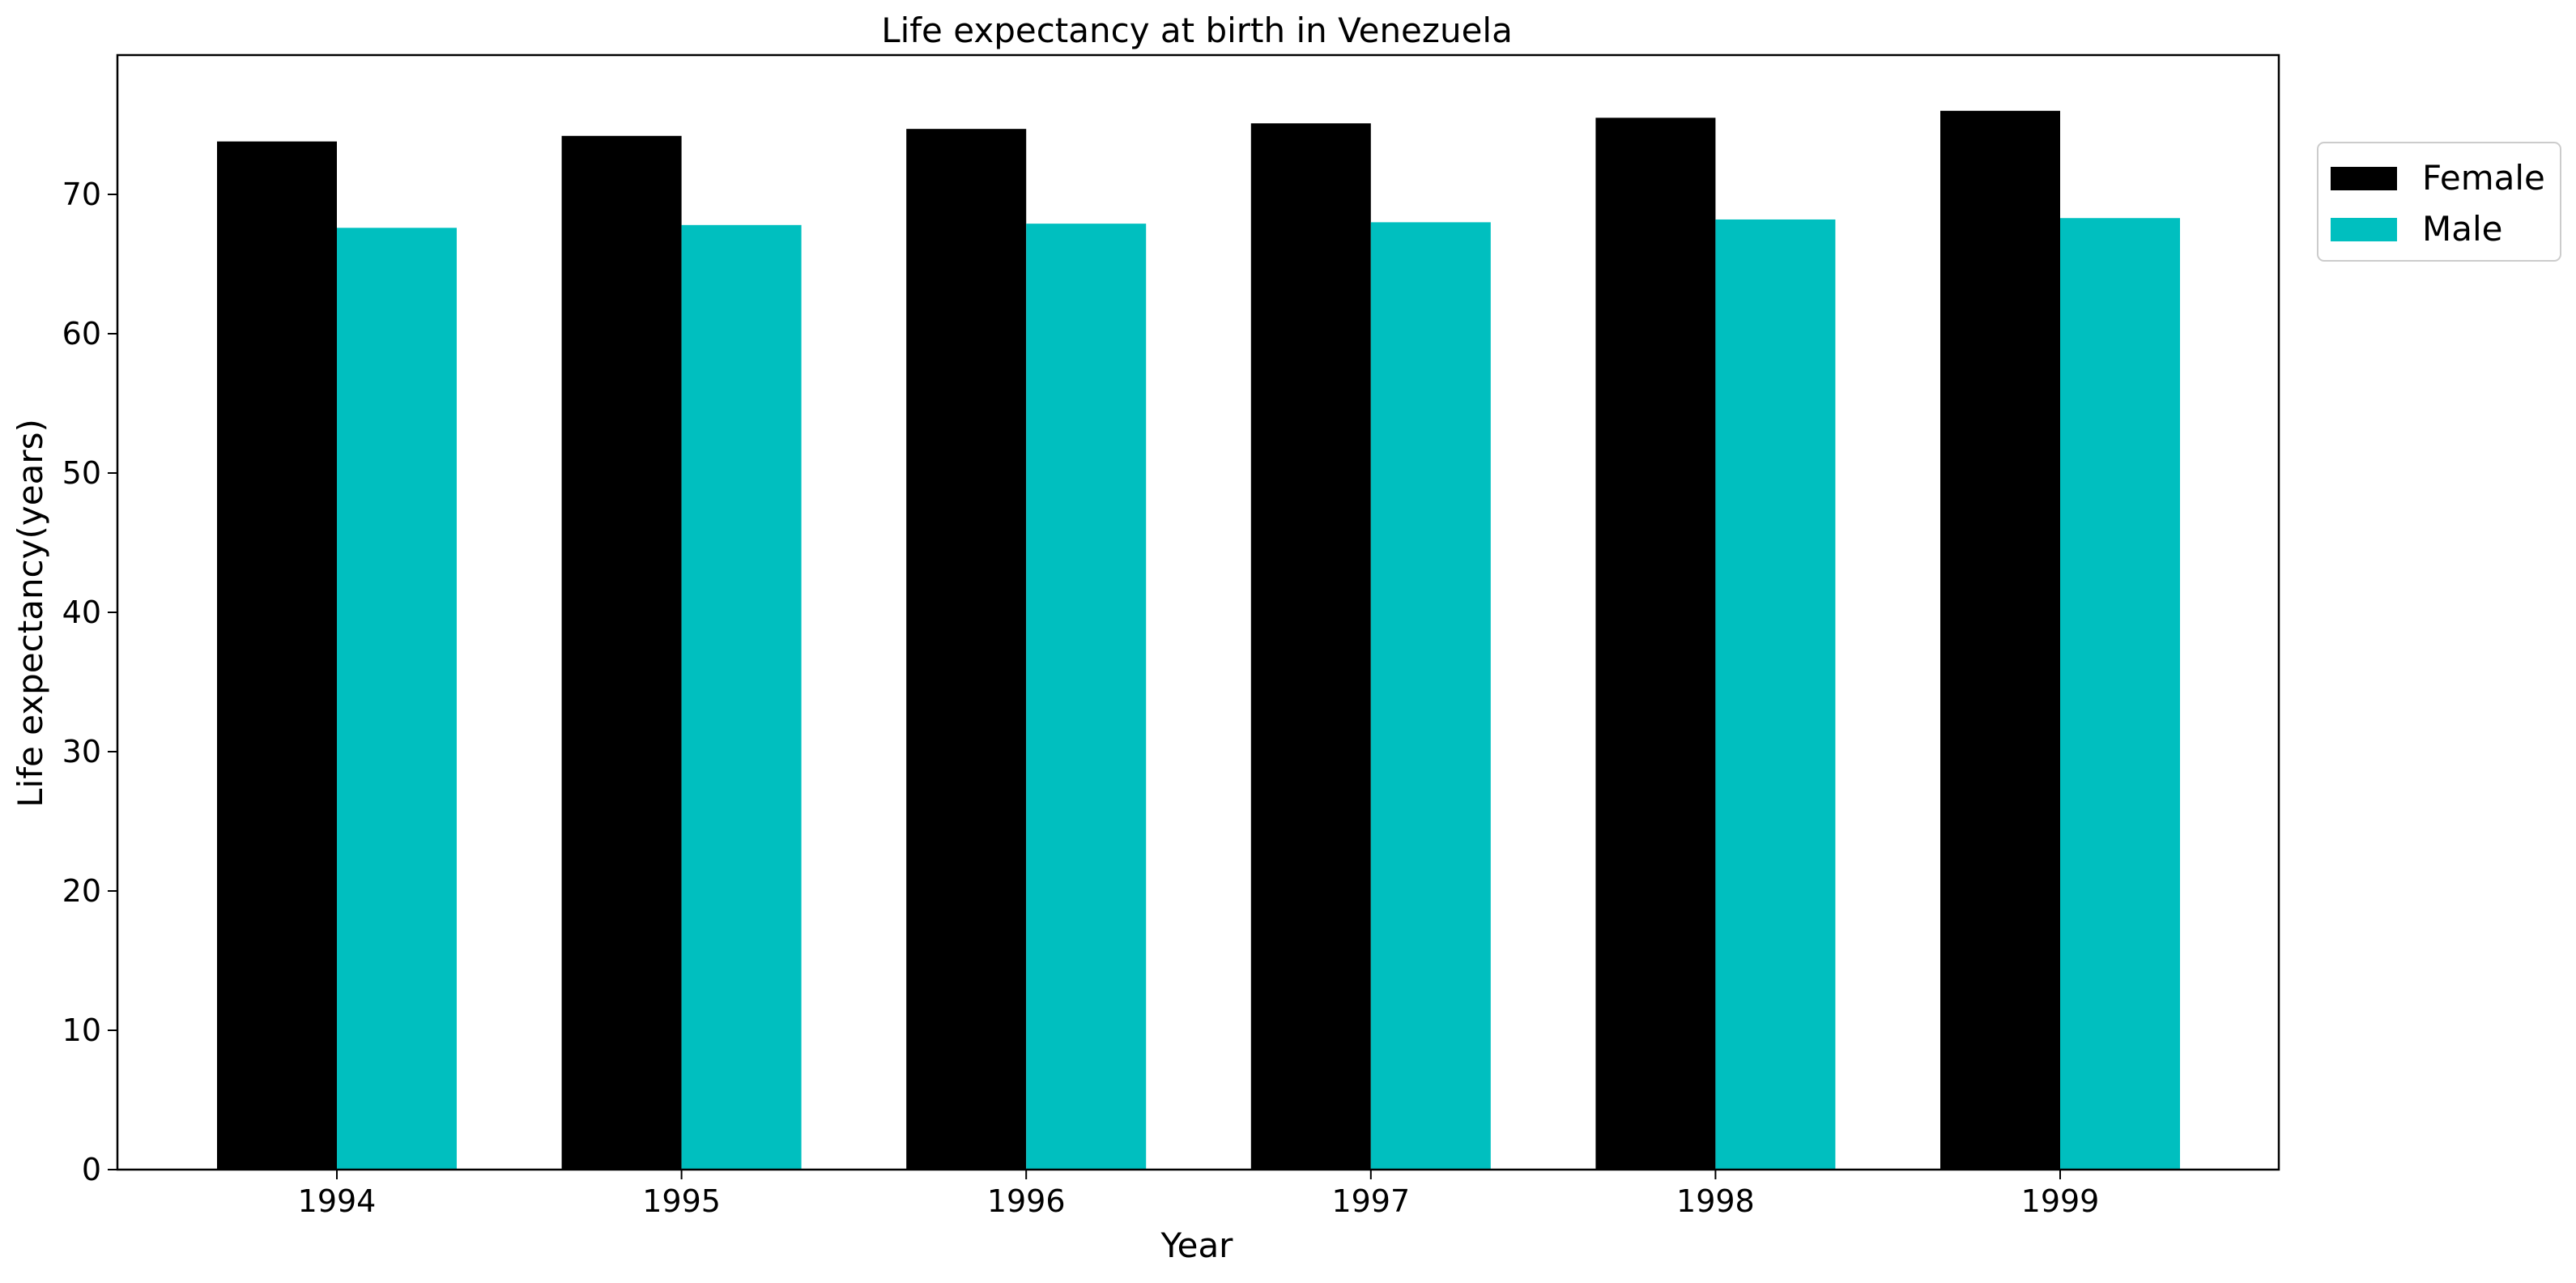 Image resolution: width=2576 pixels, height=1283 pixels. I want to click on bar-female-1994, so click(277, 655).